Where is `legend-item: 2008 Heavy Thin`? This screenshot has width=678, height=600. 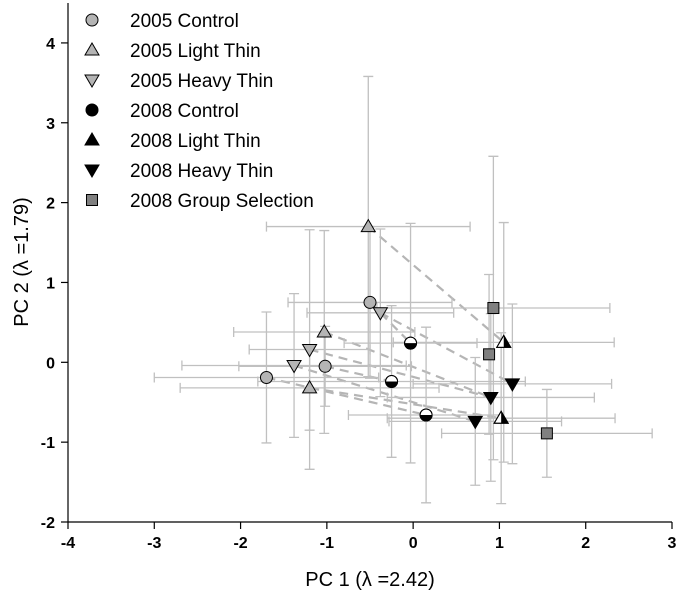 legend-item: 2008 Heavy Thin is located at coordinates (178, 171).